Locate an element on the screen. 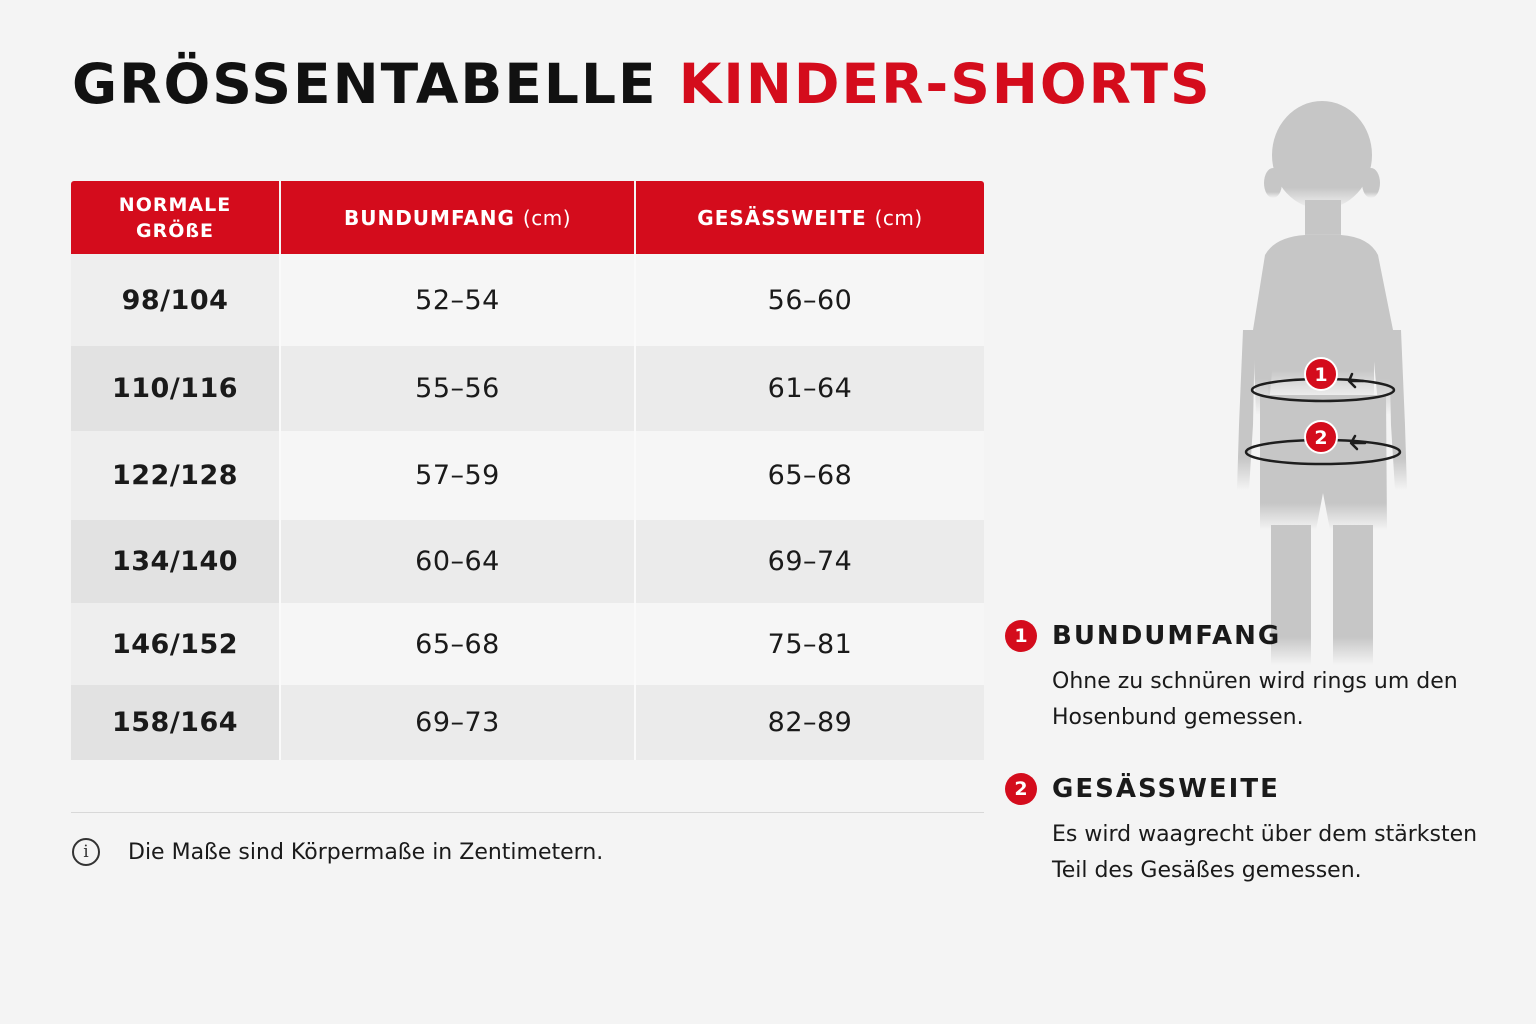 The image size is (1536, 1024). table-row: 158/164 69–73 82–89 is located at coordinates (527, 722).